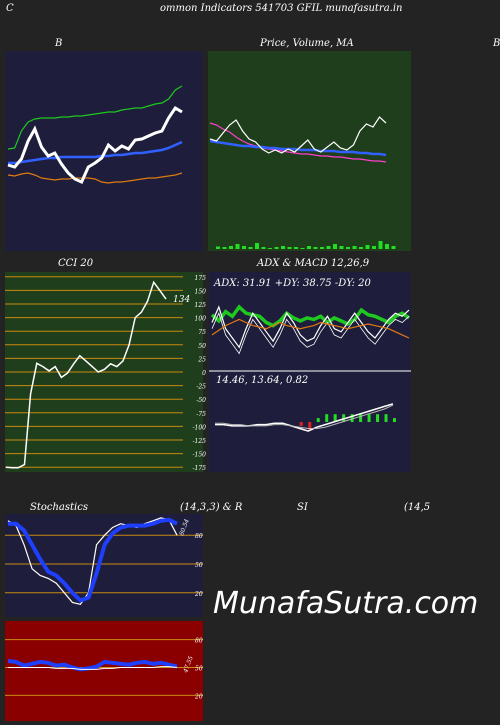 This screenshot has width=500, height=725. Describe the element at coordinates (202, 346) in the screenshot. I see `cci-tick-label: 50` at that location.